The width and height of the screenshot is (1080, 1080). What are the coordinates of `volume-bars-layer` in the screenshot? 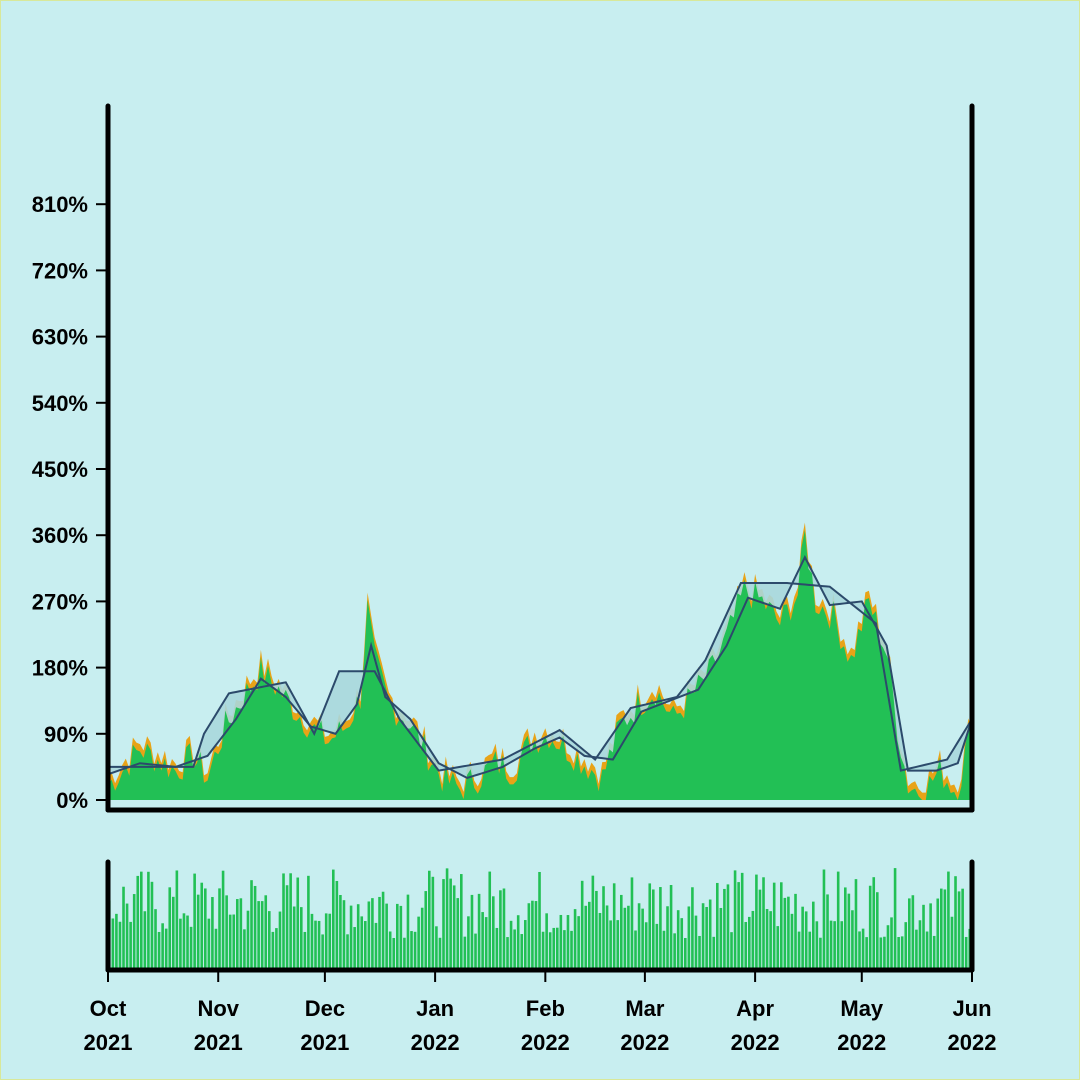 It's located at (540, 918).